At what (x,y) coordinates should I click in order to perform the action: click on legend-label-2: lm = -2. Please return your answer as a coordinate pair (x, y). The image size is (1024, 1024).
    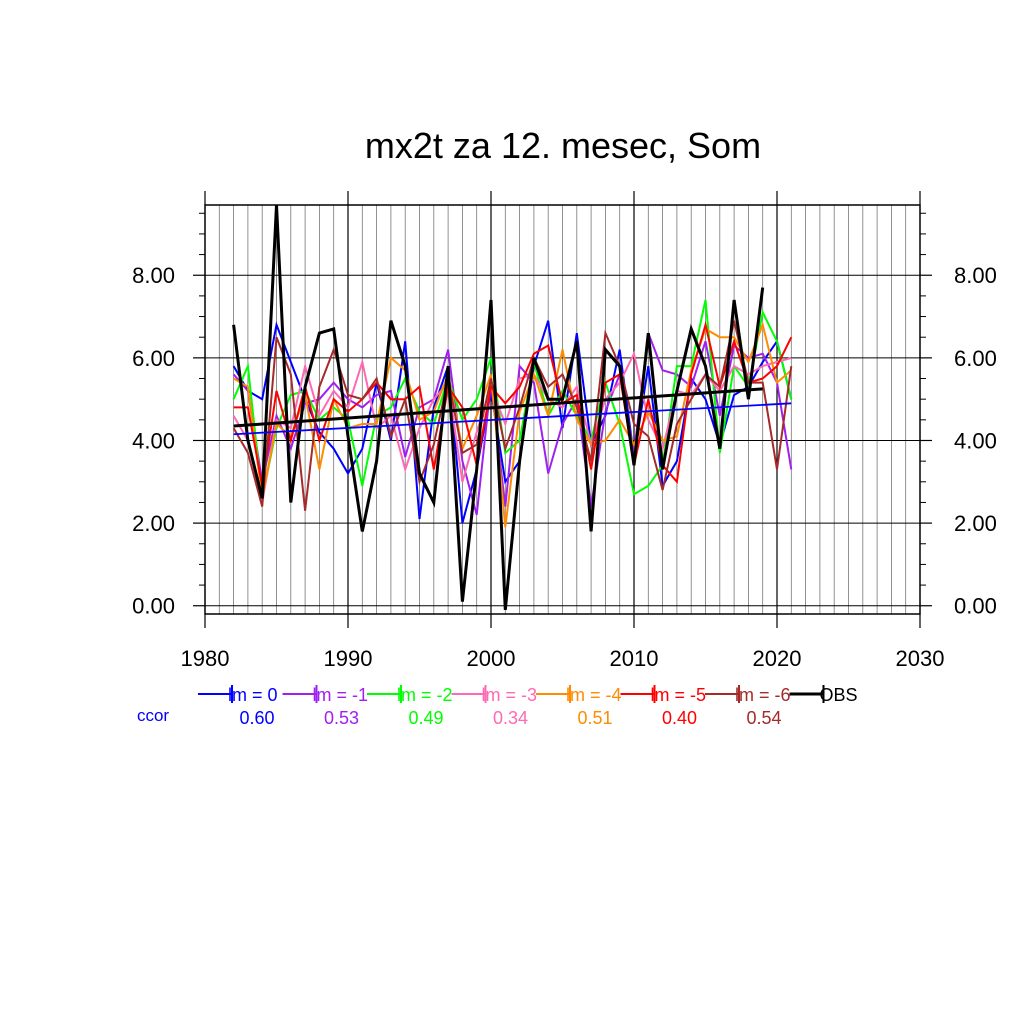
    Looking at the image, I should click on (425, 695).